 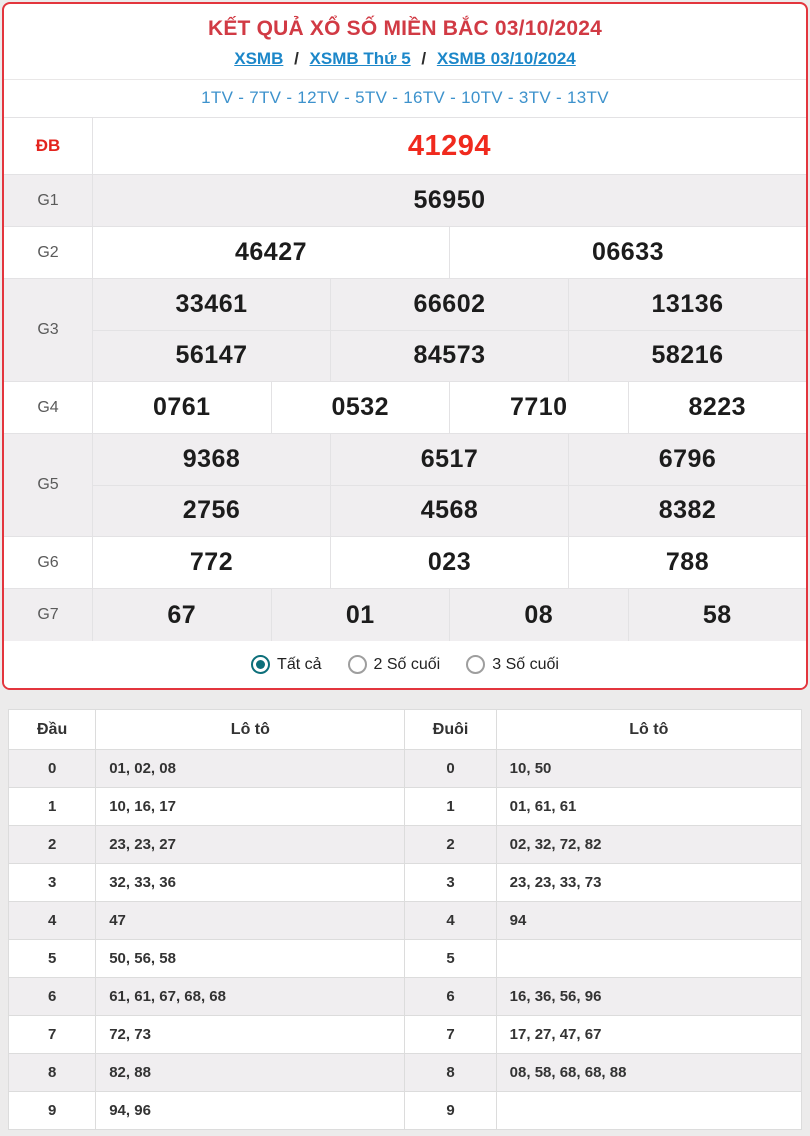 I want to click on prize-number: 01, so click(x=360, y=615).